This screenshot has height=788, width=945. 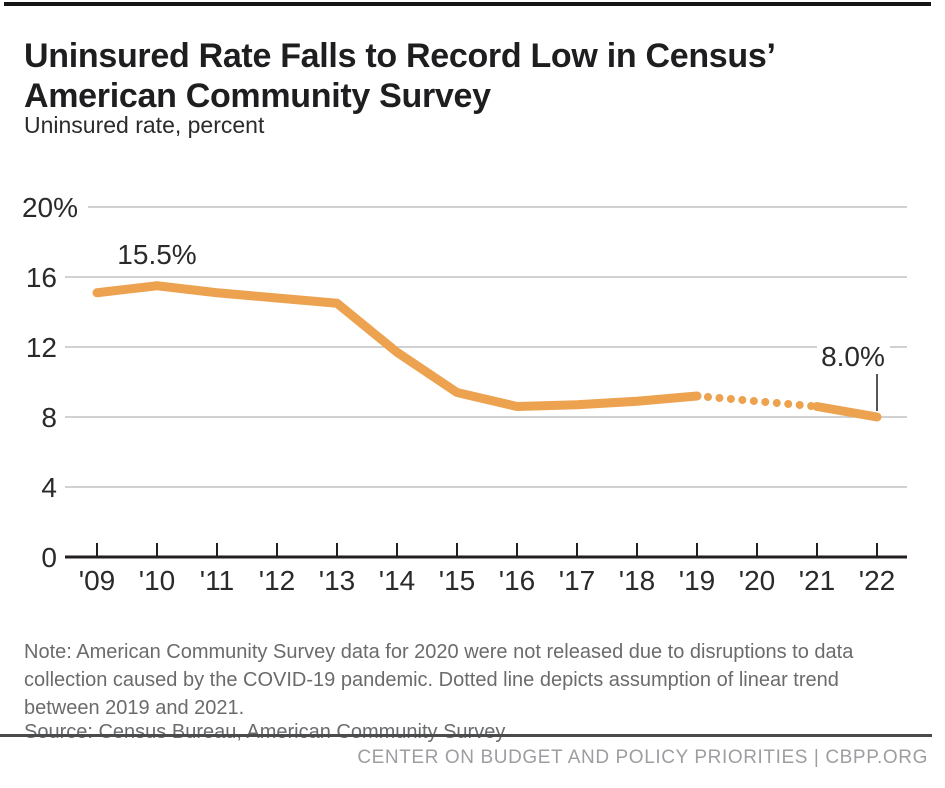 I want to click on y-tick-label-4: 4, so click(x=49, y=487).